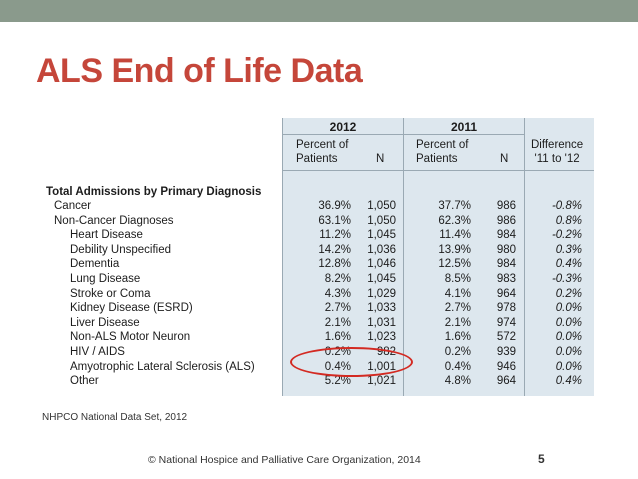 Image resolution: width=638 pixels, height=479 pixels. I want to click on row-cell-p2011: 62.3%, so click(454, 220).